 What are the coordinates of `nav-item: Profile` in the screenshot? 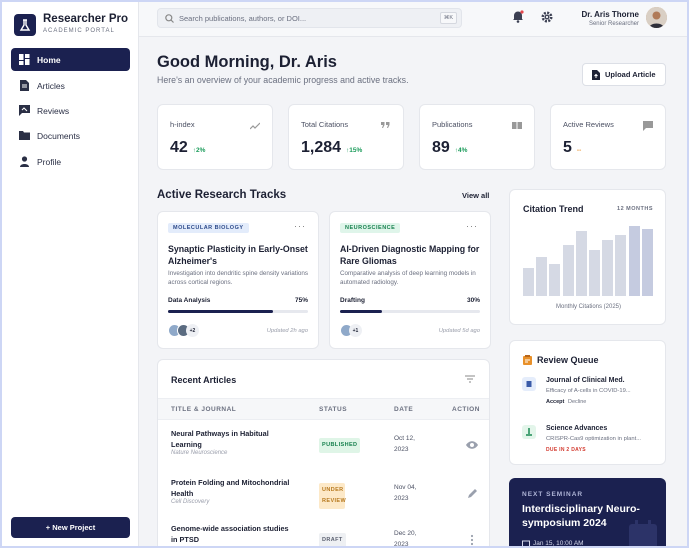 It's located at (70, 161).